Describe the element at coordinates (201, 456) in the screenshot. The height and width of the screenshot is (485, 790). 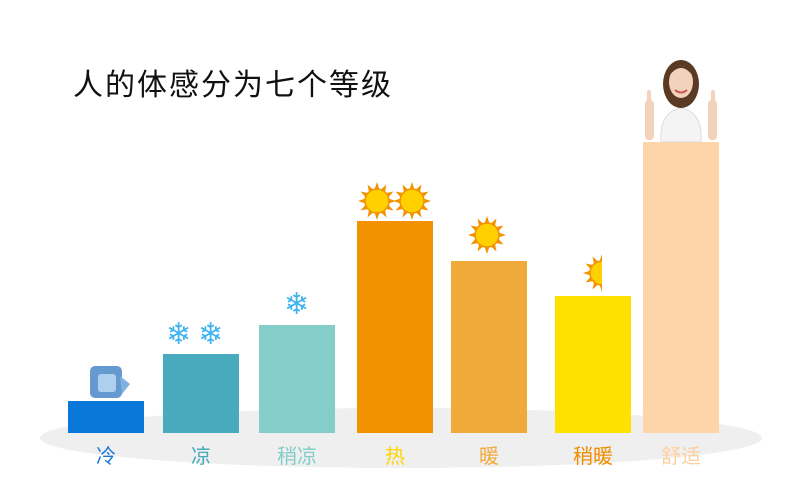
I see `category-label: 凉` at that location.